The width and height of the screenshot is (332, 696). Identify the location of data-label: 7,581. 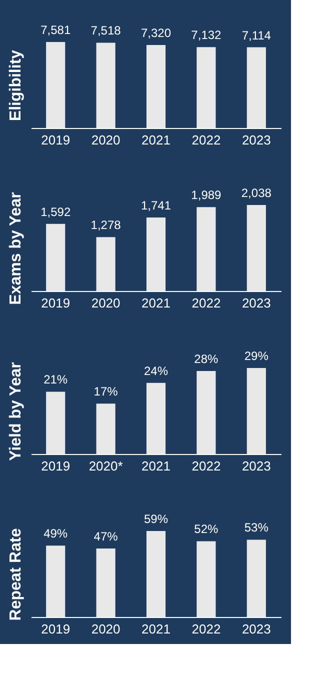
(55, 30).